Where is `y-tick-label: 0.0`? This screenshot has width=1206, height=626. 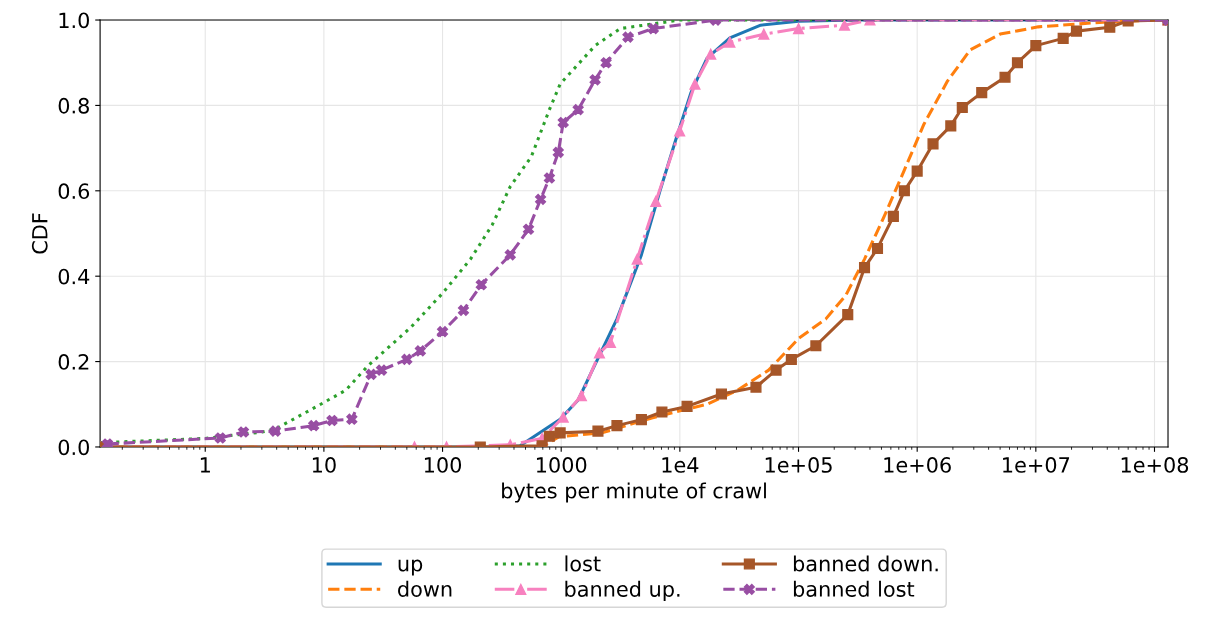
y-tick-label: 0.0 is located at coordinates (73, 447).